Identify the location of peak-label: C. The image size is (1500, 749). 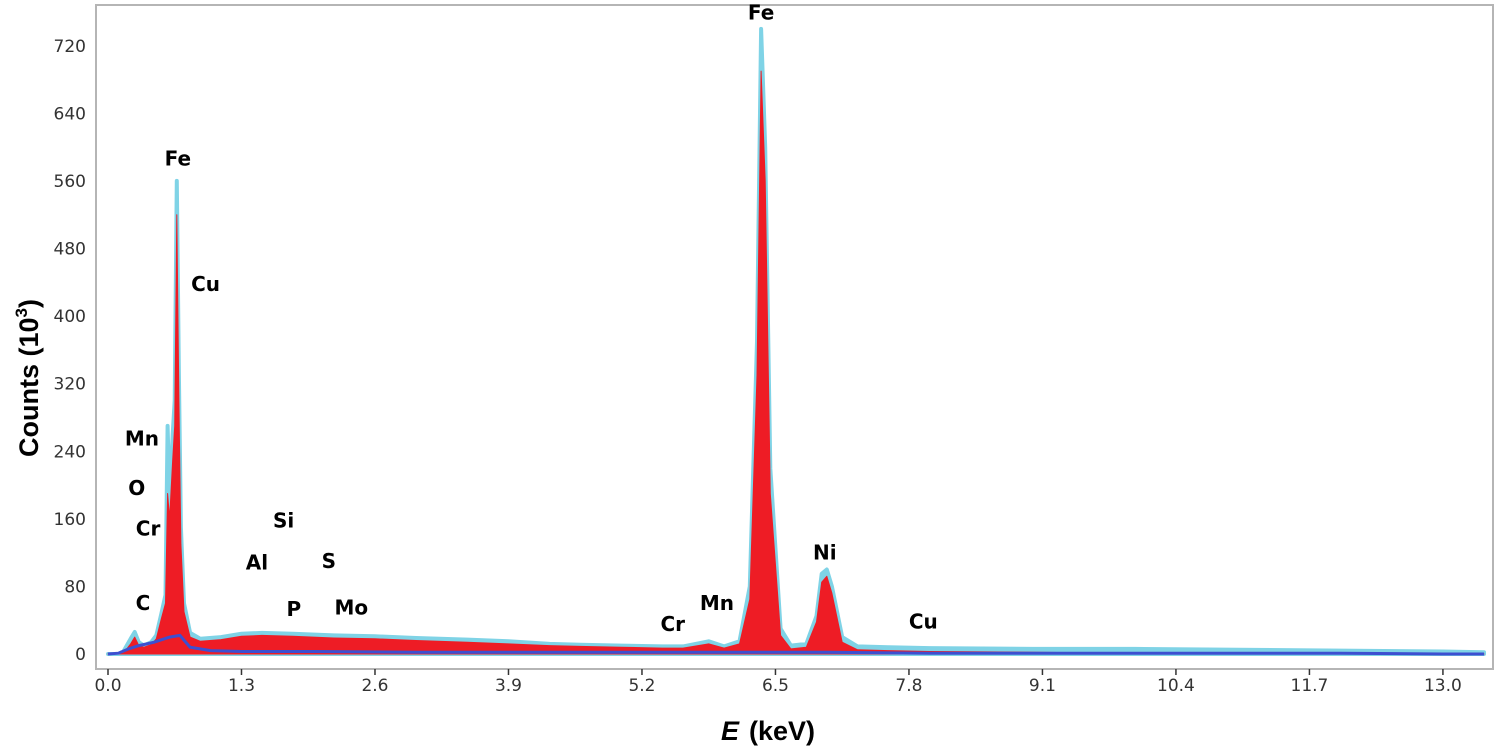
(143, 603).